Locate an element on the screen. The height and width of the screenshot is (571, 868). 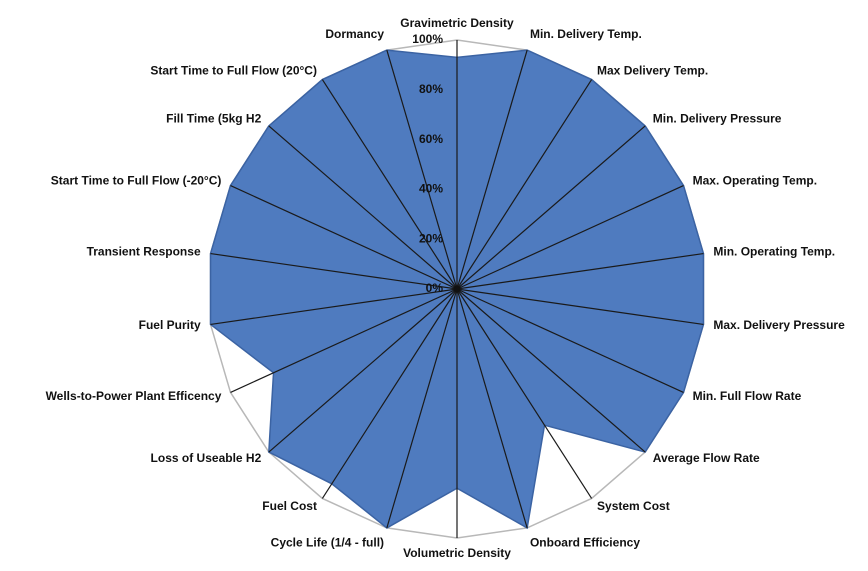
axis-label: Gravimetric Density is located at coordinates (457, 23).